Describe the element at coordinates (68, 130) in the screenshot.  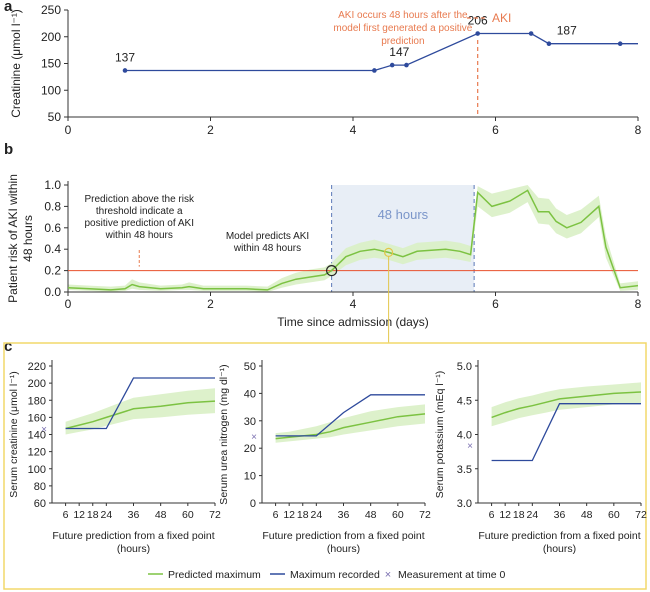
I see `a-x-tick-label: 0` at that location.